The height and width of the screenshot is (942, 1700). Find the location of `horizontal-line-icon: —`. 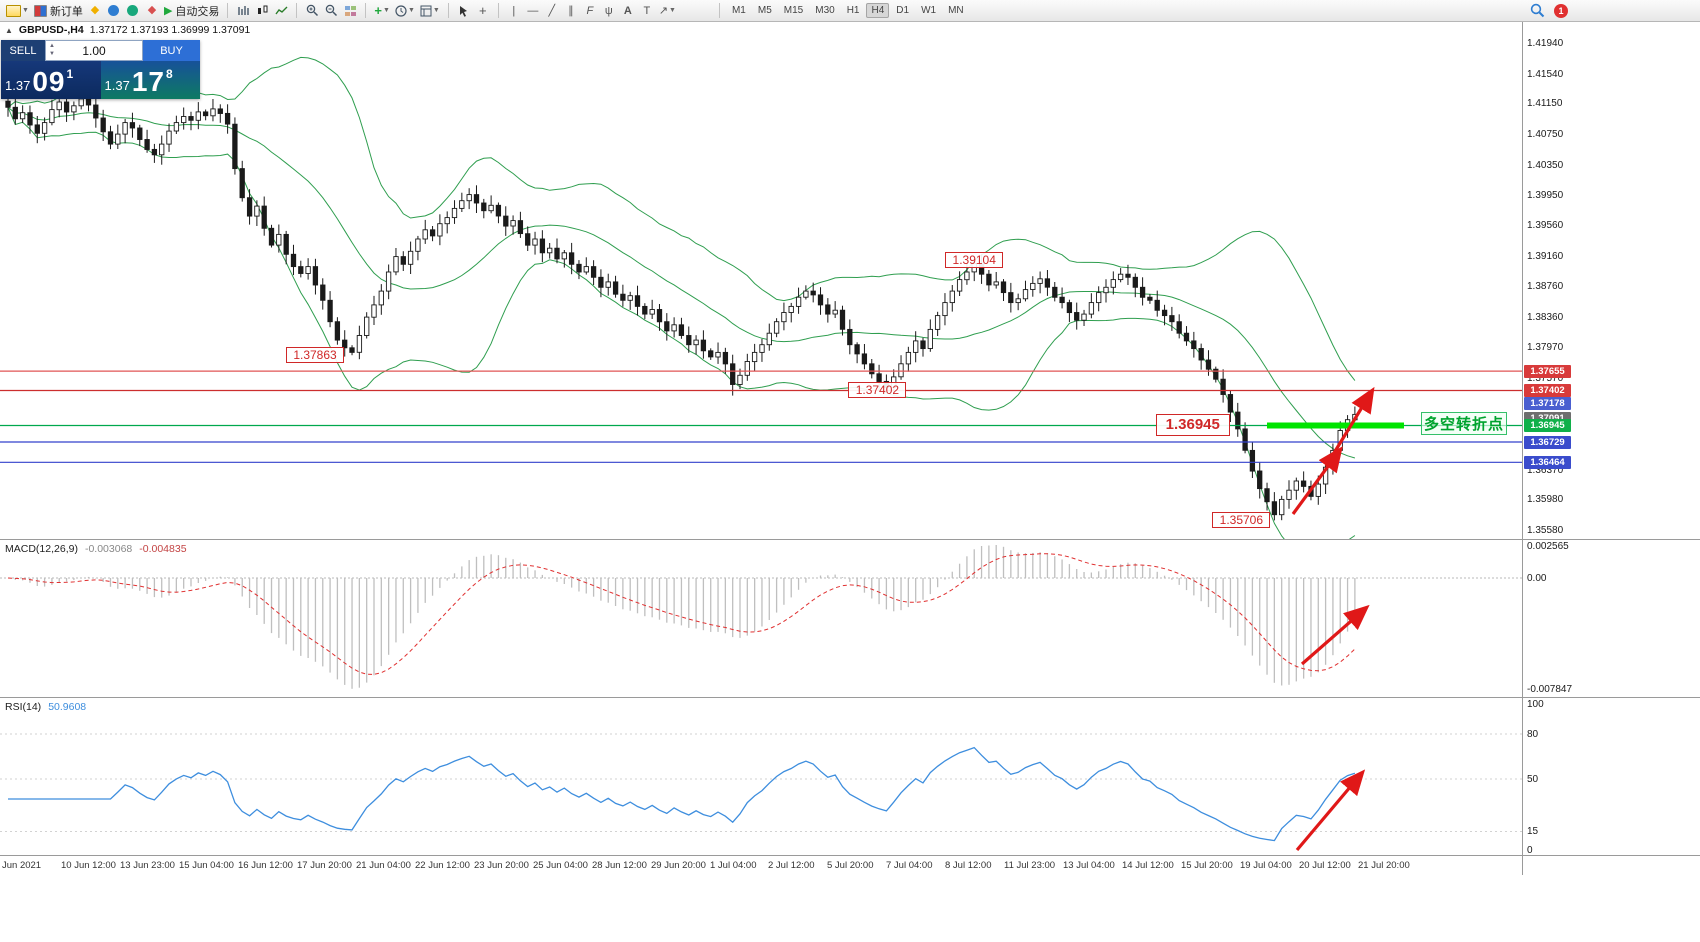

horizontal-line-icon: — is located at coordinates (533, 10).